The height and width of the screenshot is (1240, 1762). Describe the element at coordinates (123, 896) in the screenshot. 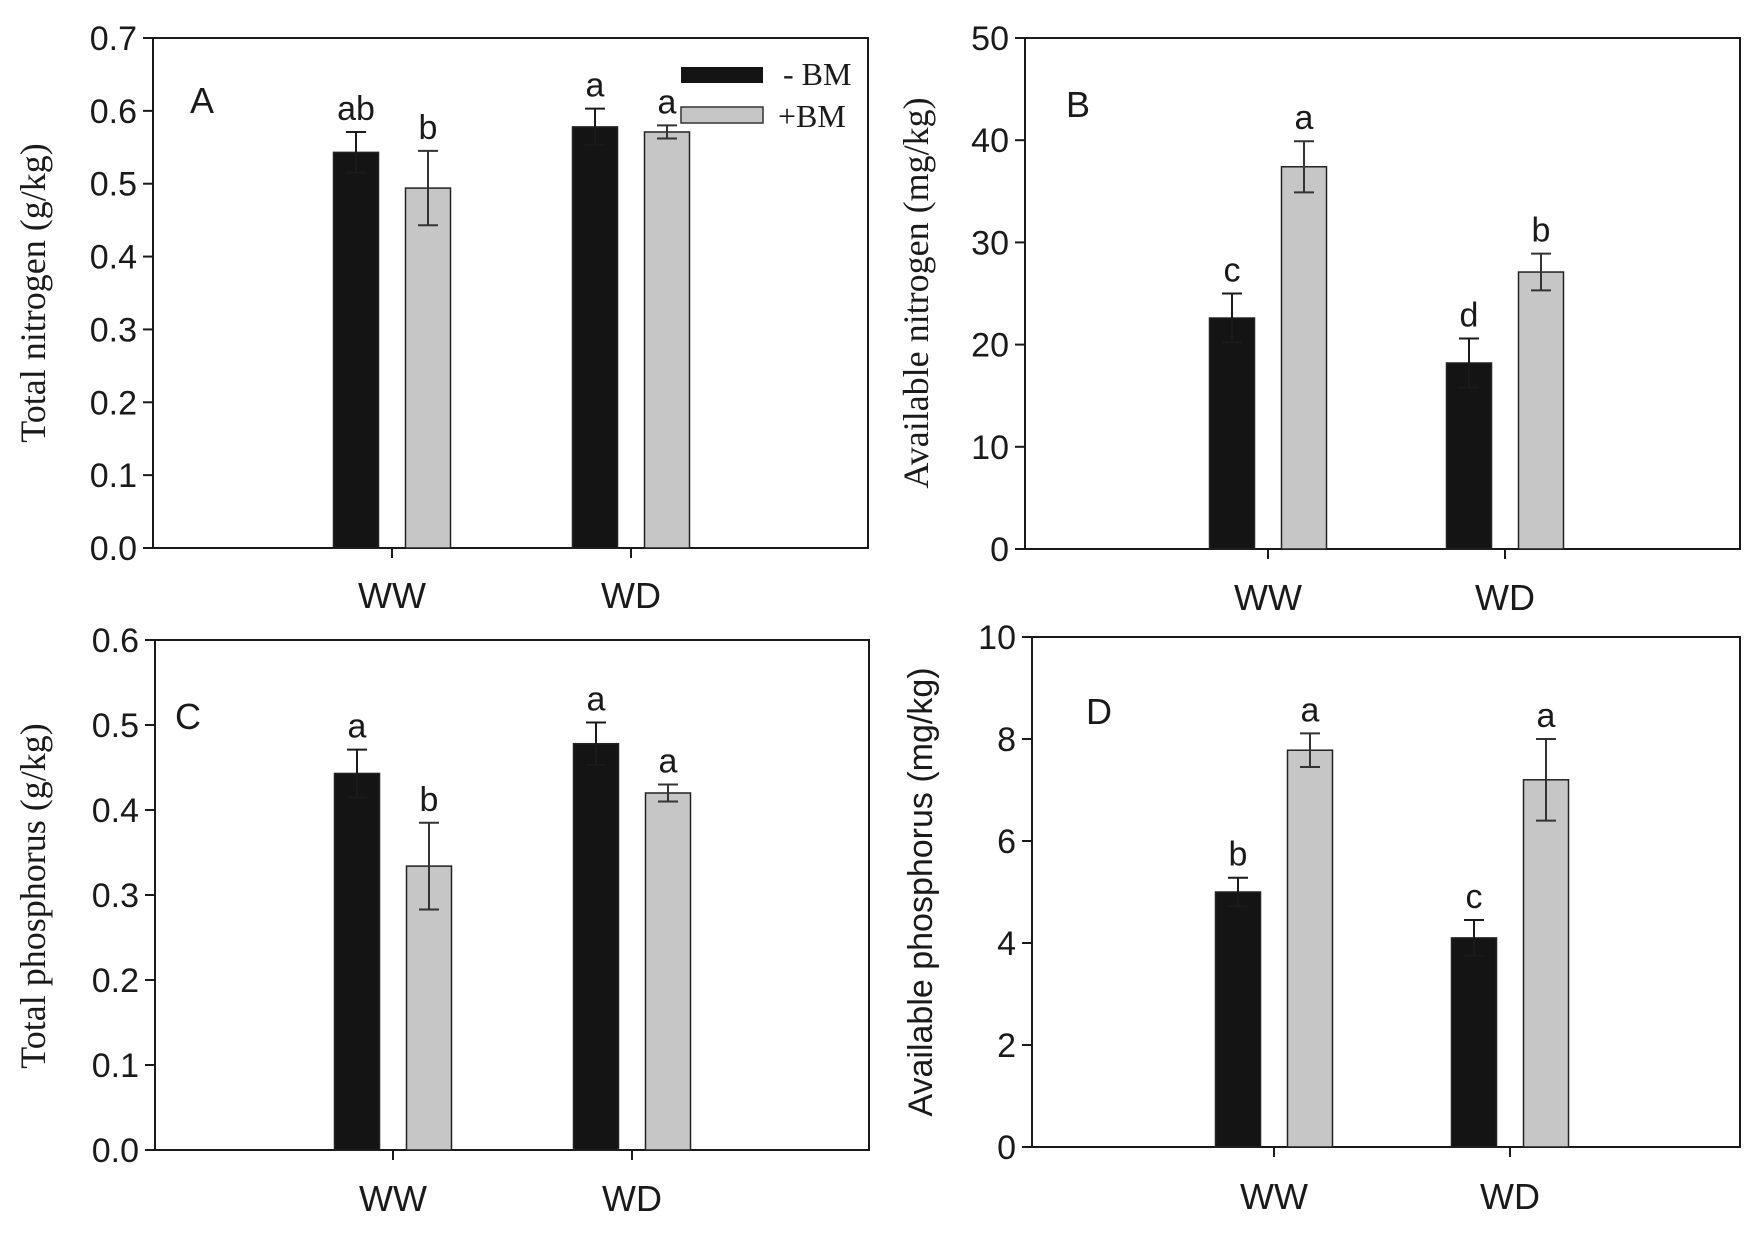

I see `y-ticks: 0.0 0.1 0.2 0.3 0.4 0.5 0.6` at that location.